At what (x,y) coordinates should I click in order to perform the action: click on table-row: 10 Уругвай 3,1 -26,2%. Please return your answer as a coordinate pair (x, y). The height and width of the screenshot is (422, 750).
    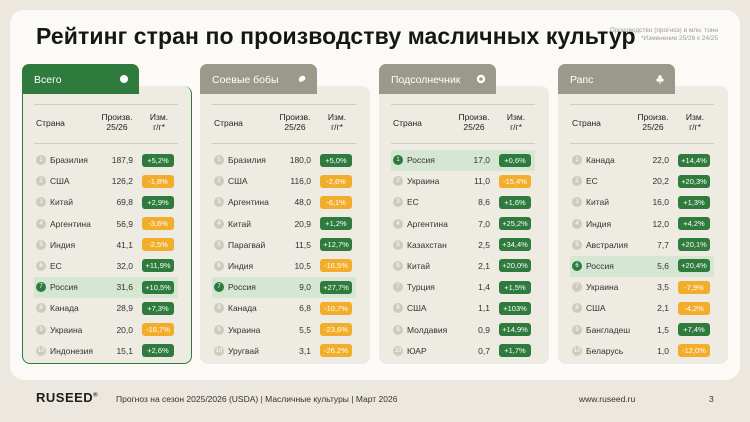
    Looking at the image, I should click on (284, 351).